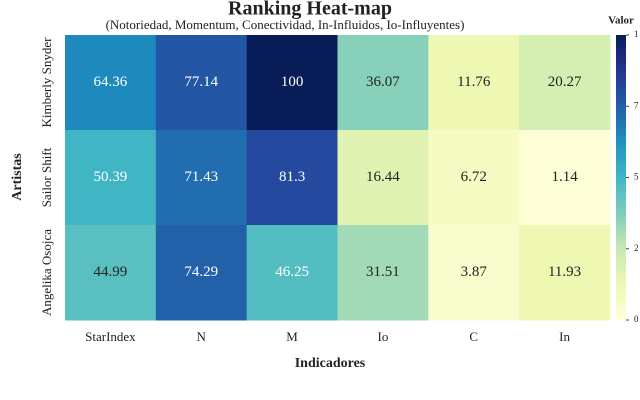  I want to click on colorbar-tick-label: 2, so click(636, 248).